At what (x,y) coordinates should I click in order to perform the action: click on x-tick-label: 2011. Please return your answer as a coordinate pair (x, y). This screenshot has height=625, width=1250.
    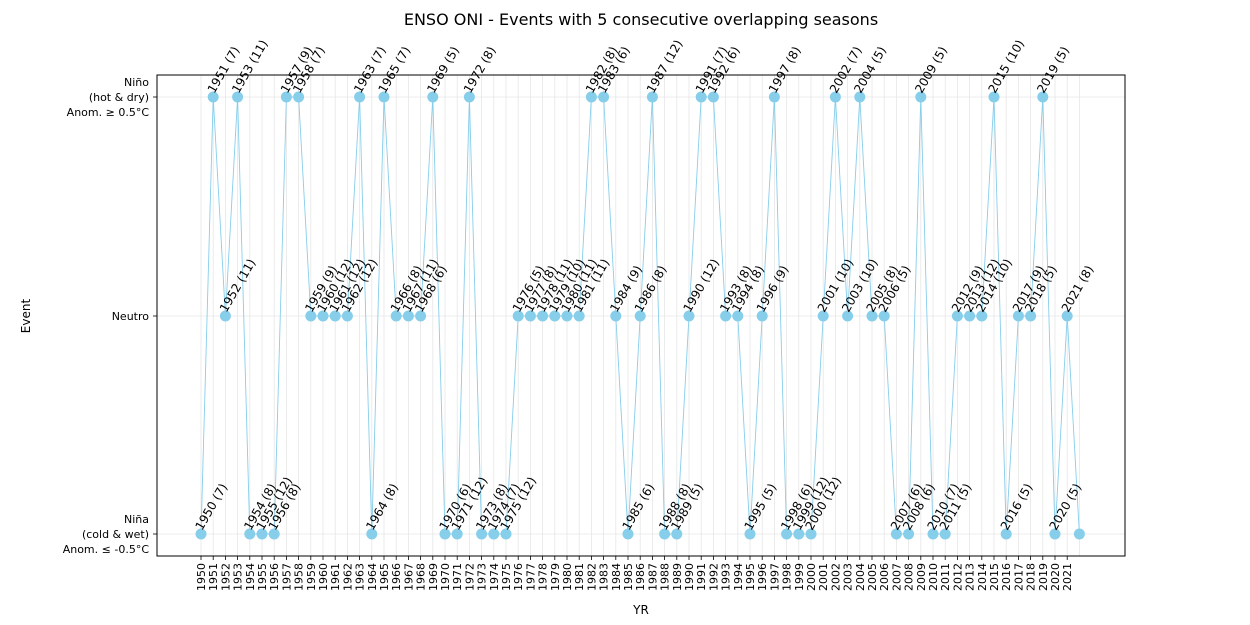
    Looking at the image, I should click on (945, 577).